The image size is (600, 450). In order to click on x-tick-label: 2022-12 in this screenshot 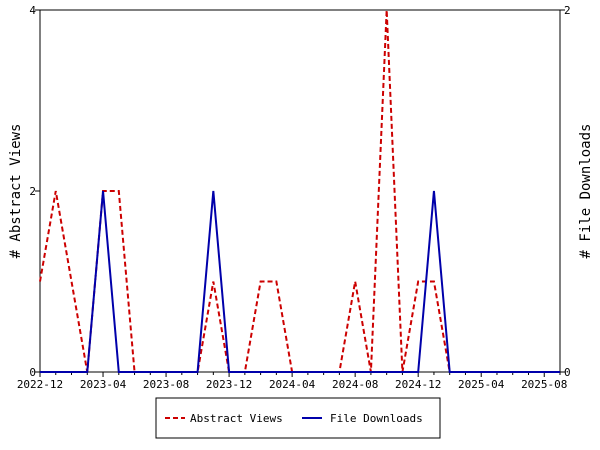, I will do `click(40, 384)`.